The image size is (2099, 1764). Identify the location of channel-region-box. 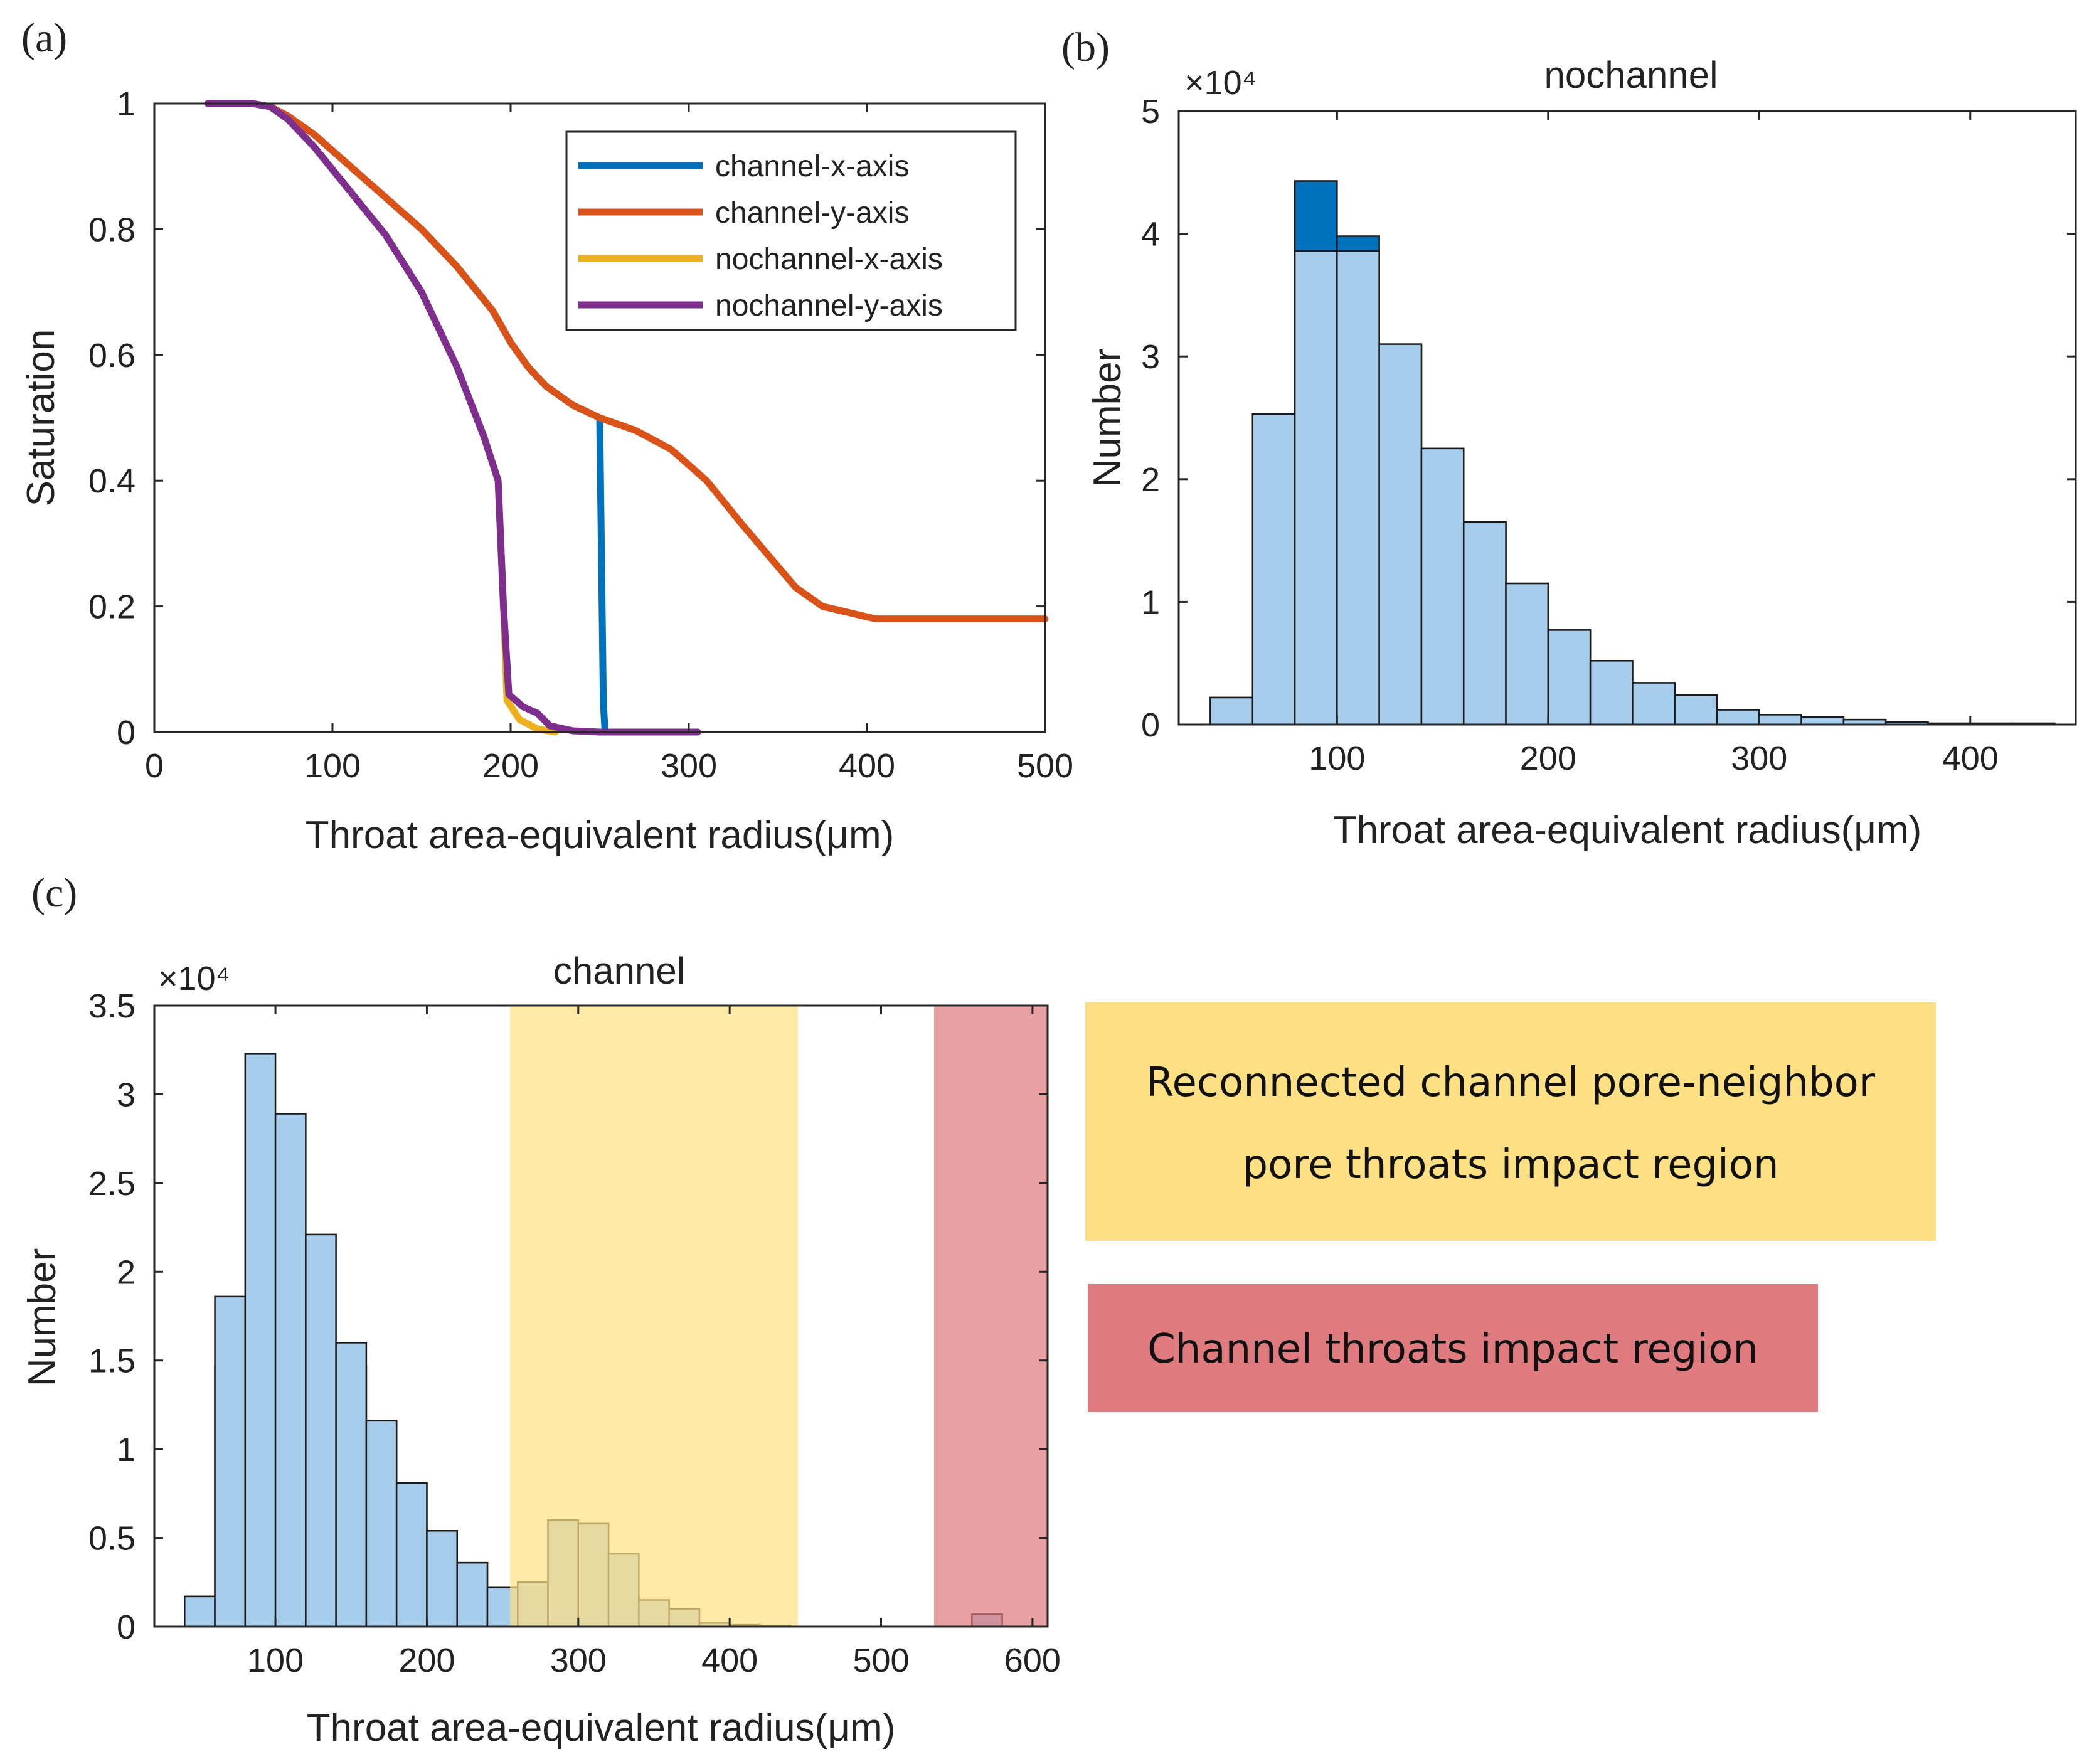
(1453, 1348).